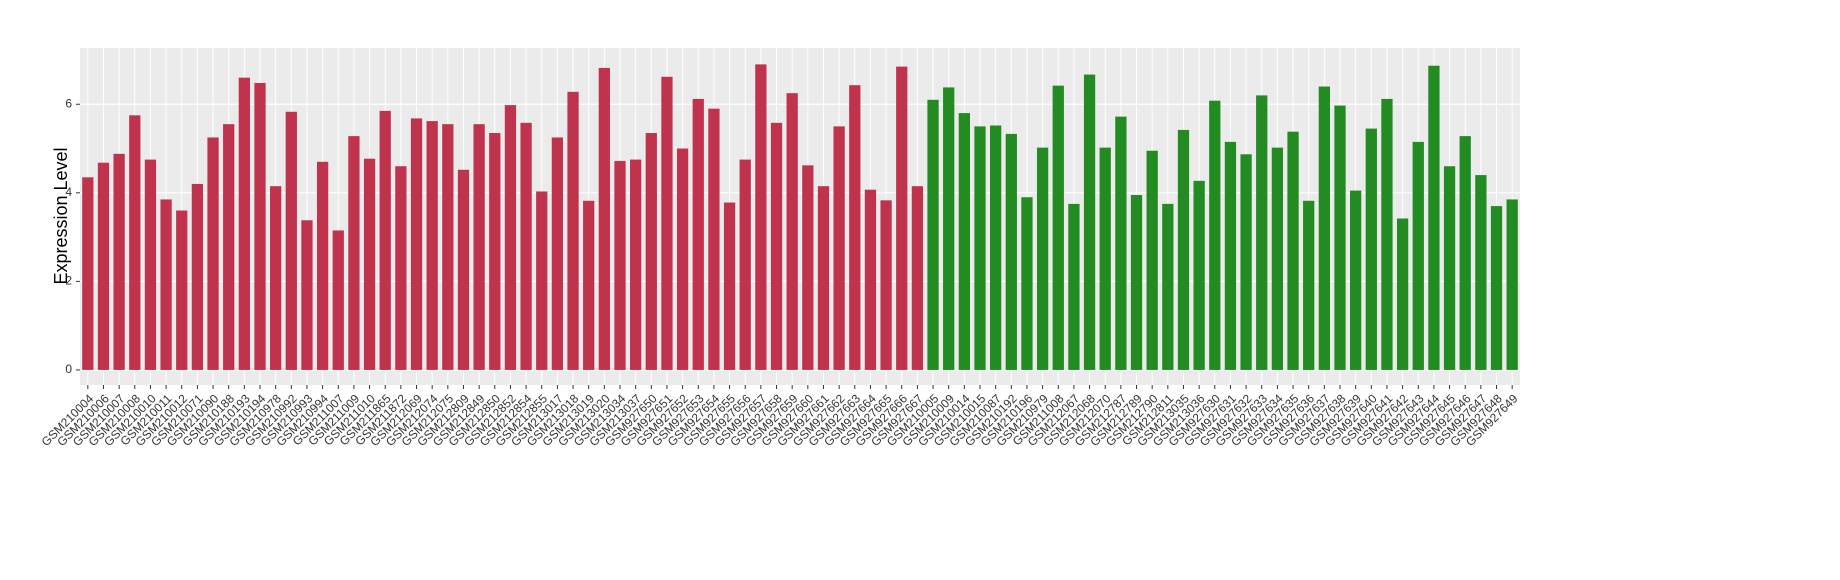 The image size is (1840, 580). I want to click on y-tick-label: 2, so click(68, 281).